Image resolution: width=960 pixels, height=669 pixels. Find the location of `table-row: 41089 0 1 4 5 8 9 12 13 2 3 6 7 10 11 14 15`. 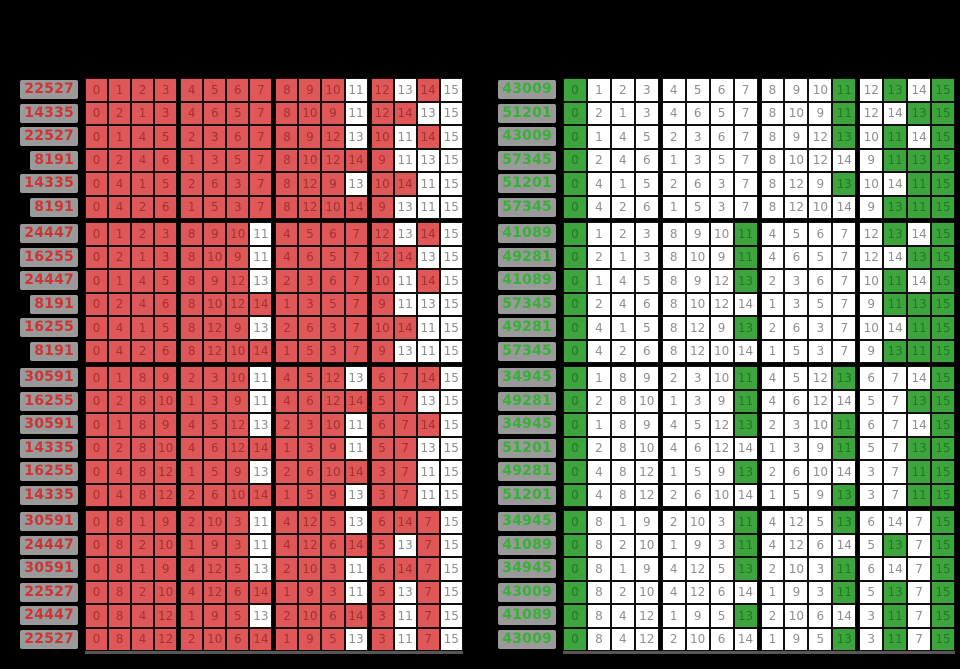

table-row: 41089 0 1 4 5 8 9 12 13 2 3 6 7 10 11 14 15 is located at coordinates (709, 281).